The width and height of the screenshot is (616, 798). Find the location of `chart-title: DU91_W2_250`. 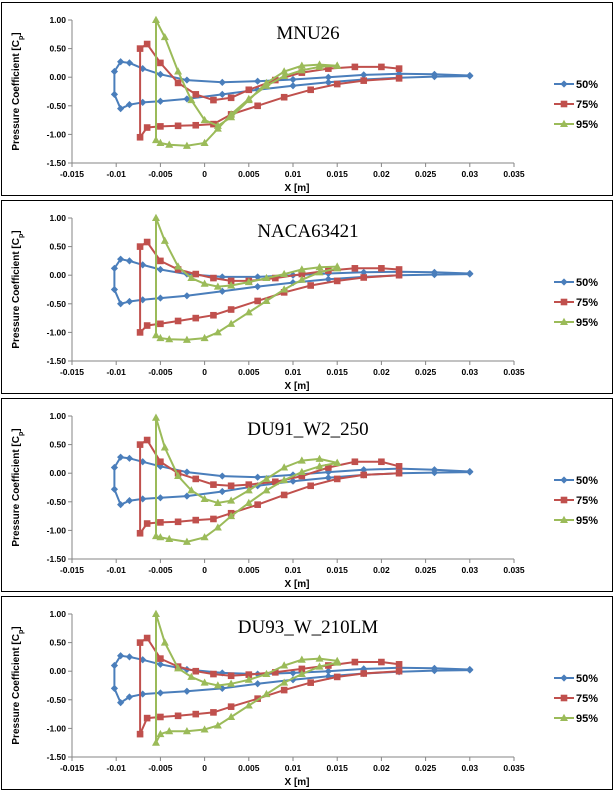

chart-title: DU91_W2_250 is located at coordinates (307, 429).